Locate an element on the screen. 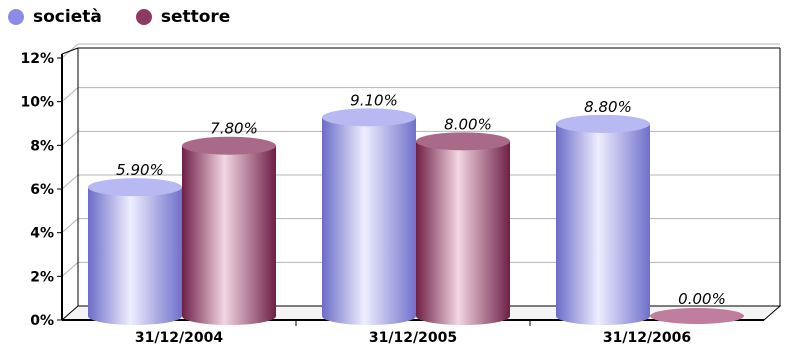 This screenshot has height=351, width=786. legend-swatch-settore is located at coordinates (143, 17).